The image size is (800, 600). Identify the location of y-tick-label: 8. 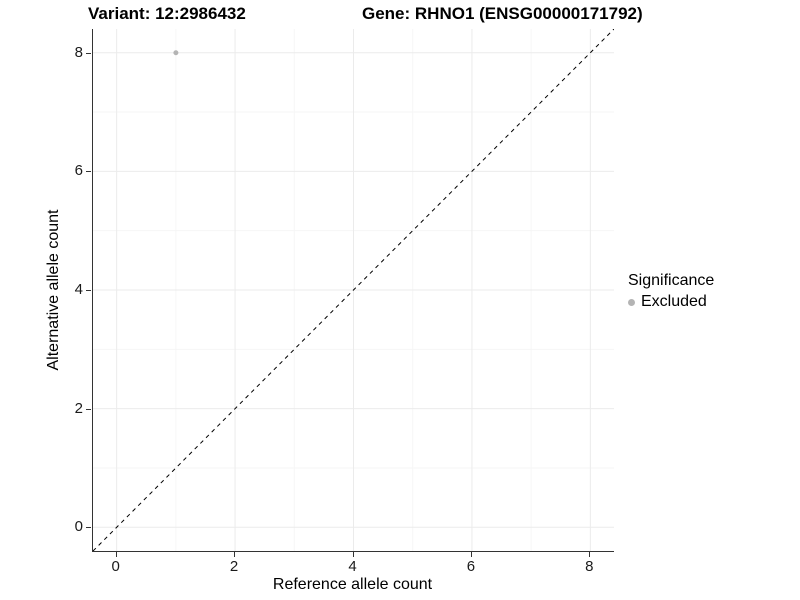
(78, 52).